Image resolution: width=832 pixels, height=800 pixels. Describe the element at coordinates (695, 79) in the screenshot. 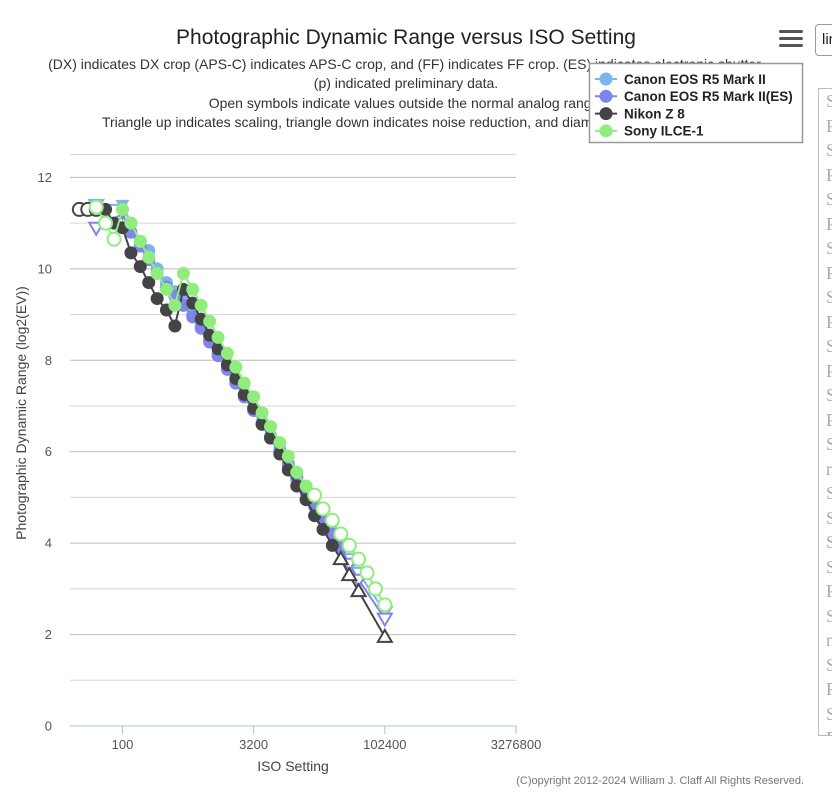

I see `legend-label: Canon EOS R5 Mark II` at that location.